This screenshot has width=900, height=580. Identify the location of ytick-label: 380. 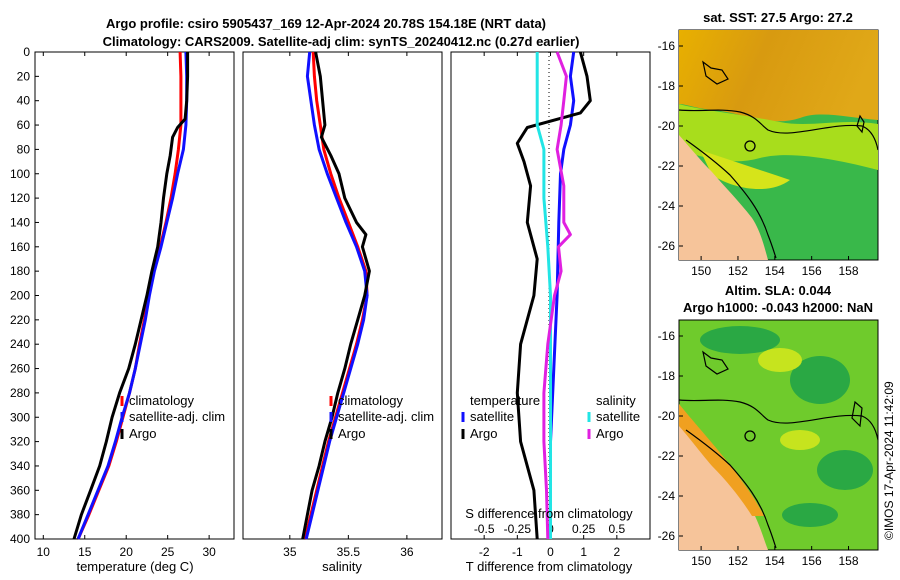
(20, 515).